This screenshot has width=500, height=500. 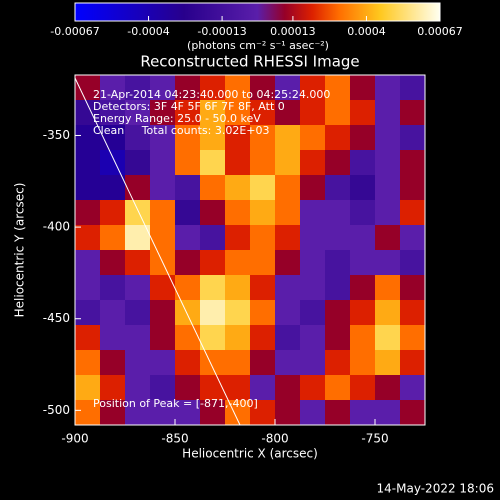 What do you see at coordinates (435, 489) in the screenshot?
I see `timestamp: 14-May-2022 18:06` at bounding box center [435, 489].